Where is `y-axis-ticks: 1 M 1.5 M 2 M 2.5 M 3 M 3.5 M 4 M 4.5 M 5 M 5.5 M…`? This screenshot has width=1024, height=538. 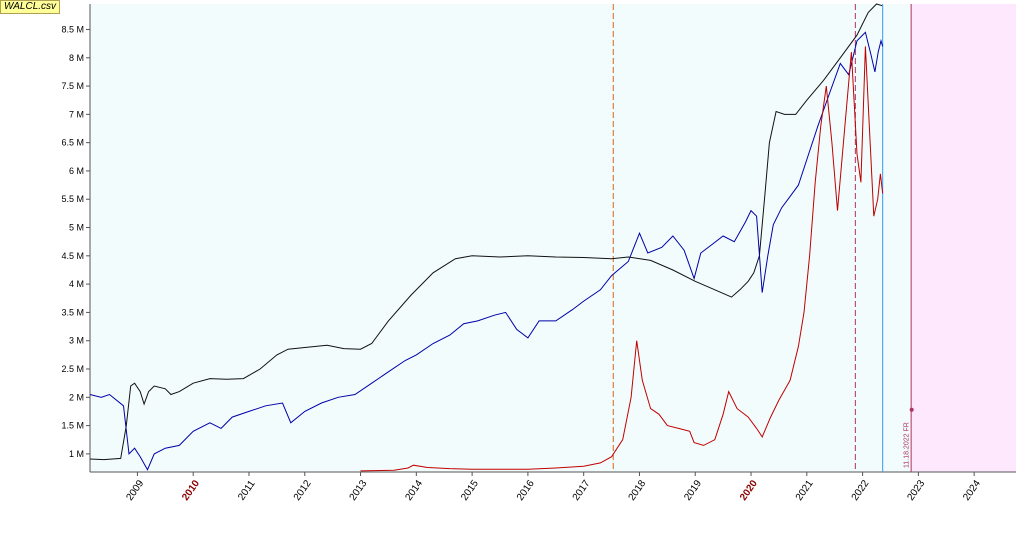
y-axis-ticks: 1 M 1.5 M 2 M 2.5 M 3 M 3.5 M 4 M 4.5 M 5 M 5.5 M… is located at coordinates (75, 241).